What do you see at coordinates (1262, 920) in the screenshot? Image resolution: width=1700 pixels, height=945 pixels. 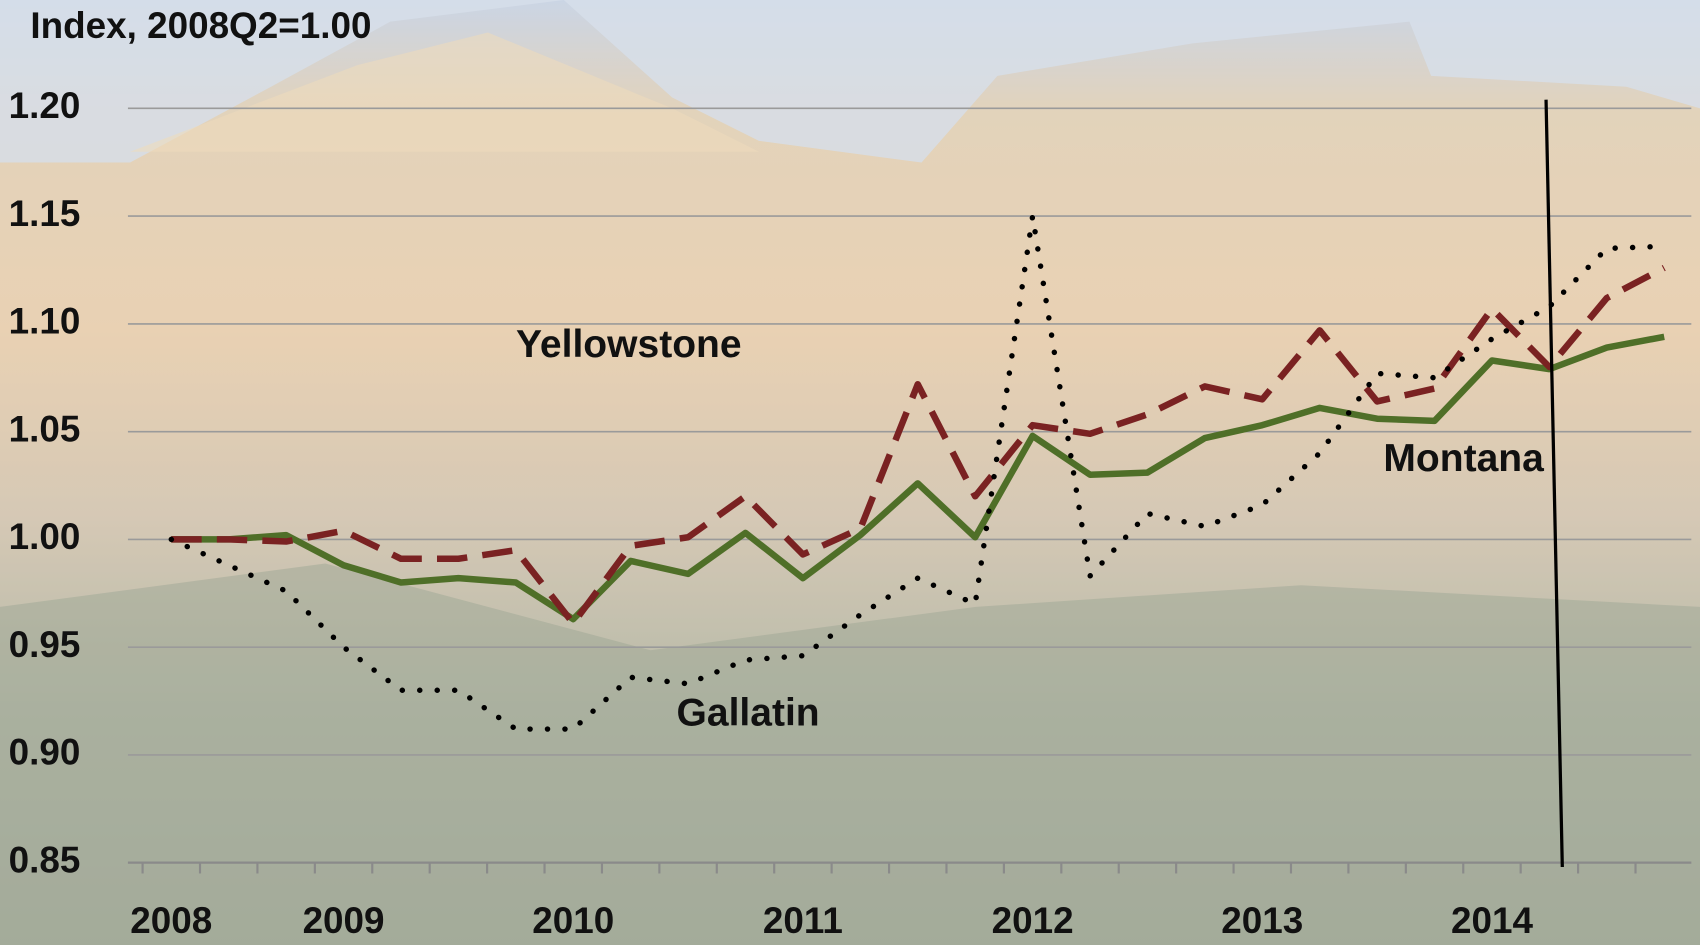 I see `x-tick-label: 2013` at bounding box center [1262, 920].